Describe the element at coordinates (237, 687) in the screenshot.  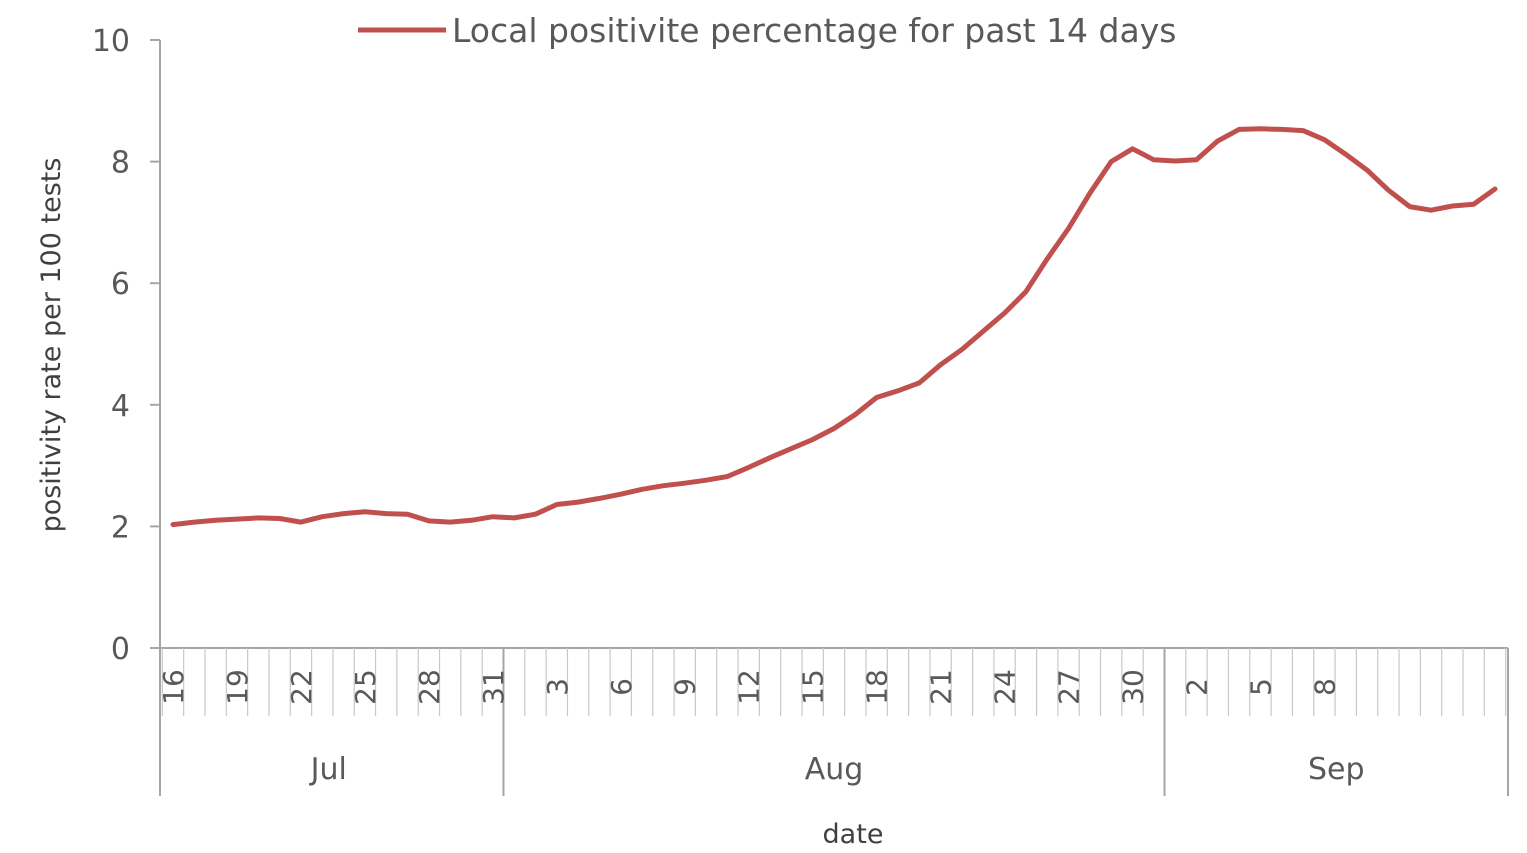
I see `x-tick-label: 19` at that location.